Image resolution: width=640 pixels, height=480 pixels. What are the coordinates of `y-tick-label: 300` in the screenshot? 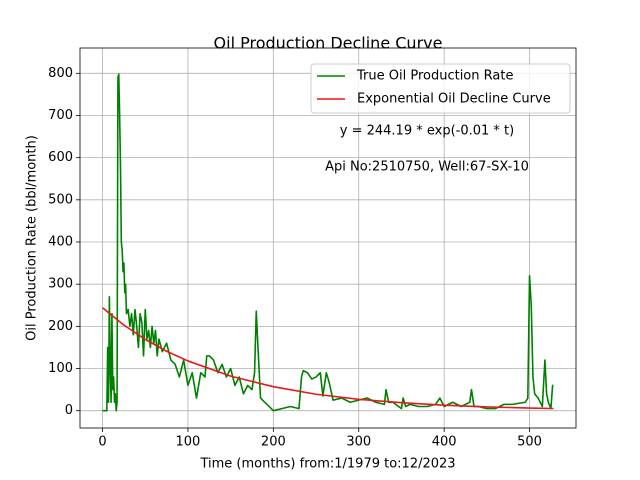 It's located at (60, 284).